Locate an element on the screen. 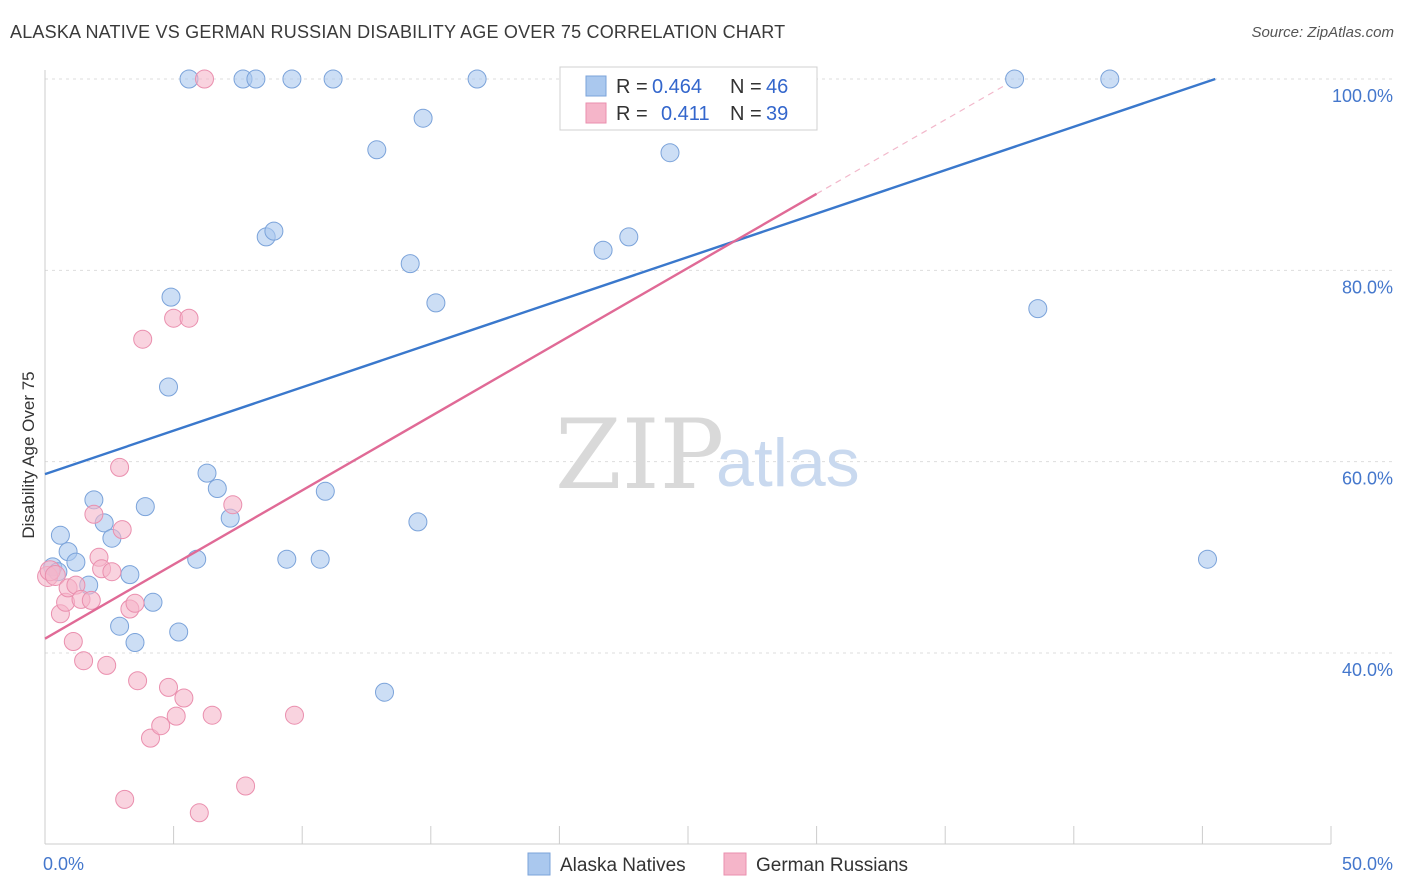 This screenshot has height=892, width=1406. watermark: ZIP atlas is located at coordinates (707, 455).